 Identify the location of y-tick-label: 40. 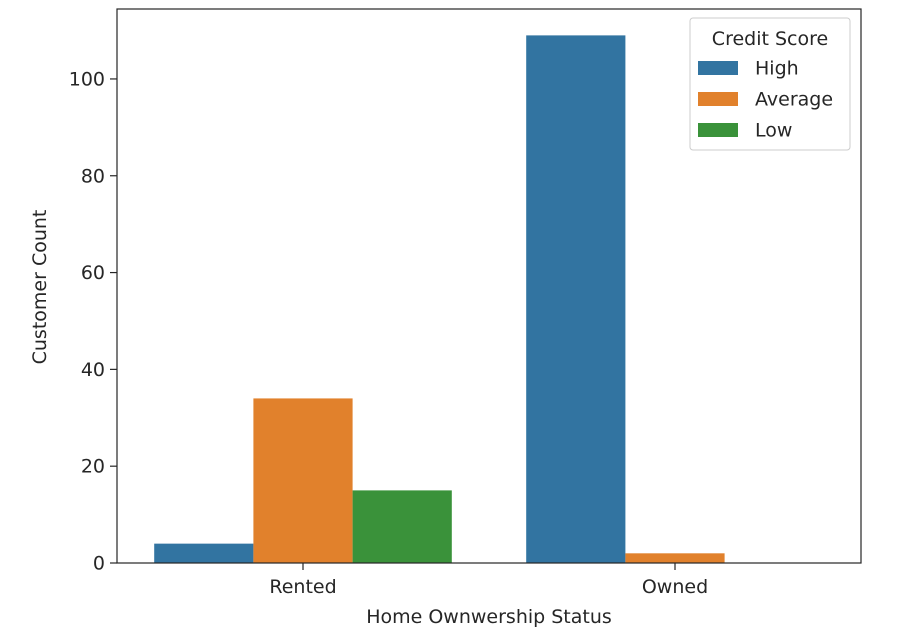
(93, 370).